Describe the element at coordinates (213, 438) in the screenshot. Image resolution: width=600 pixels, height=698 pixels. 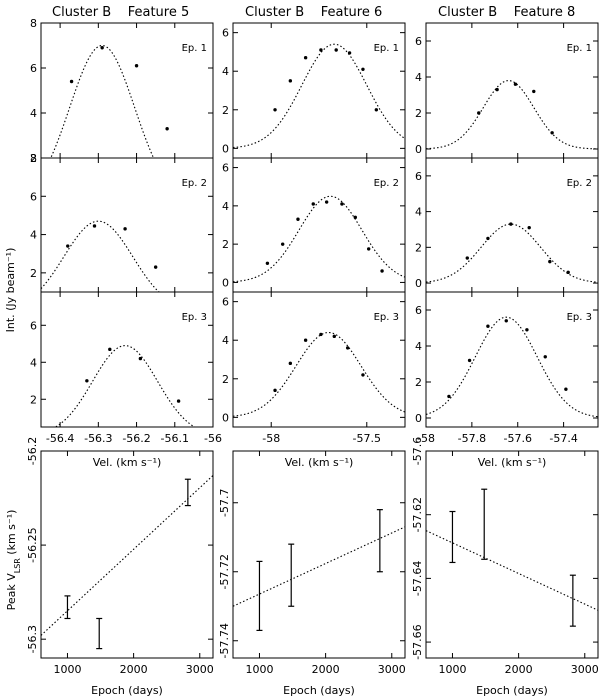
I see `col0-vel-tick-label-4: -56` at that location.